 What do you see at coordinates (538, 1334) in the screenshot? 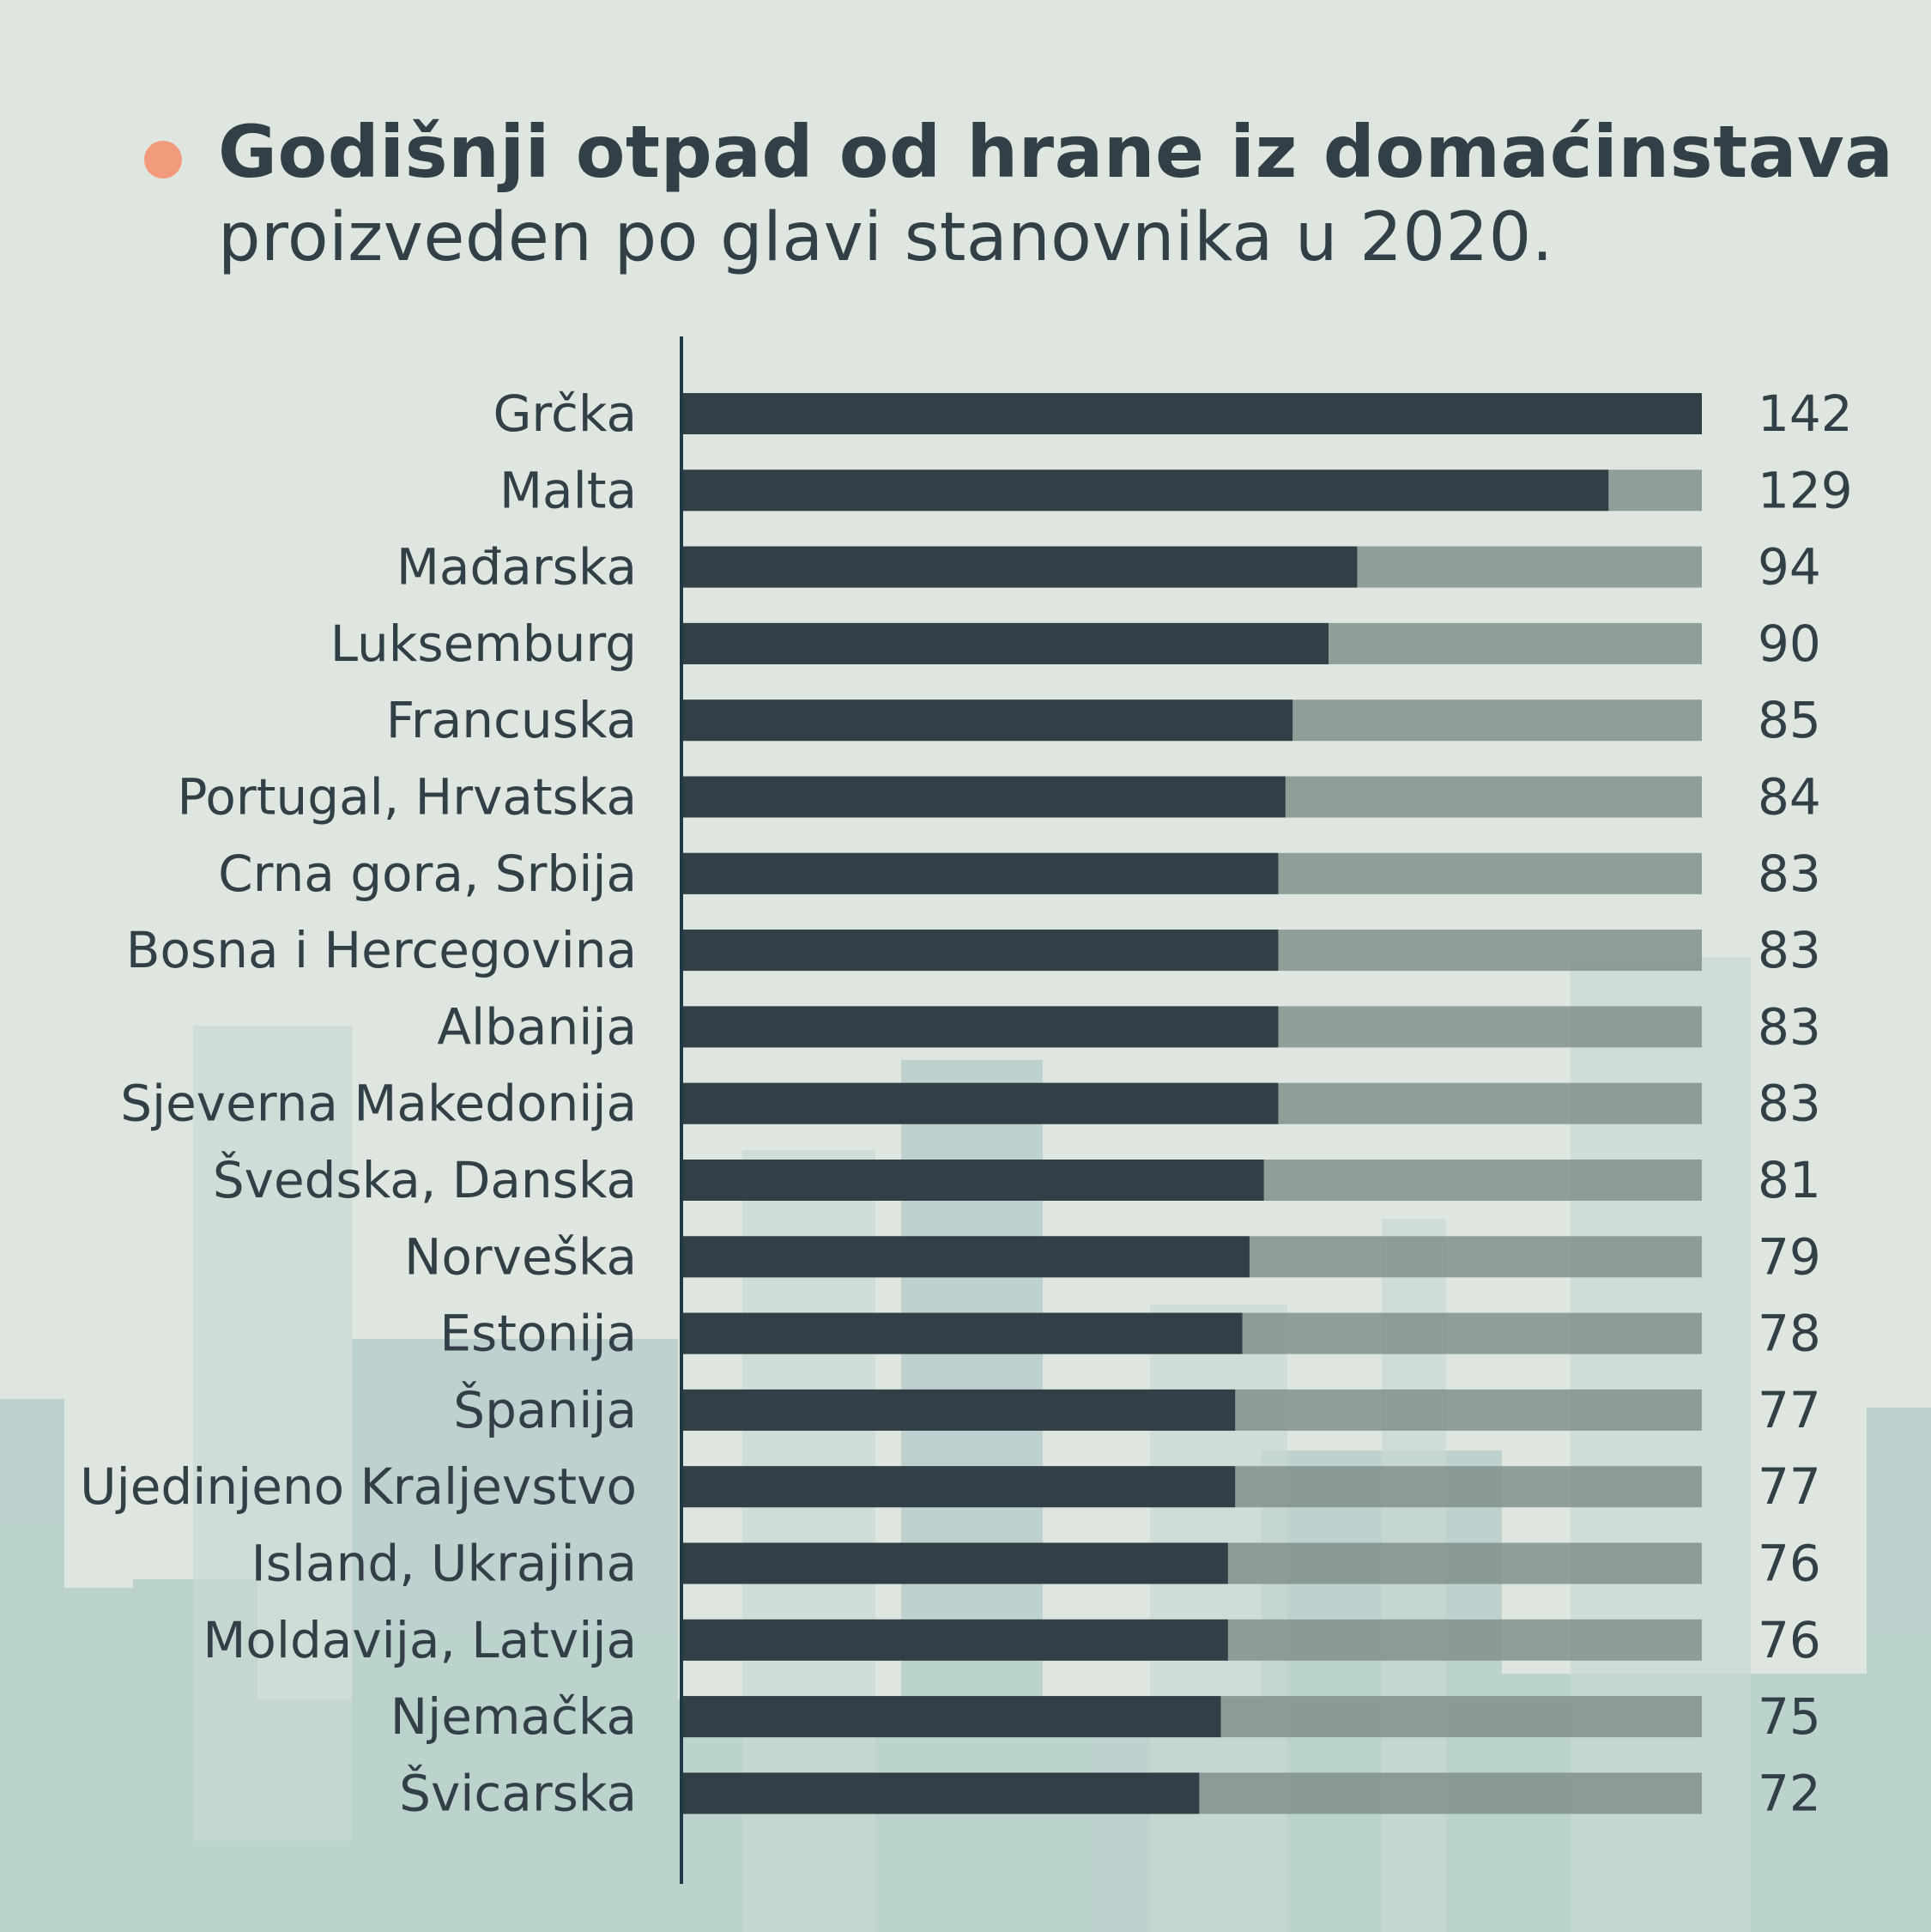
I see `category-label: Estonija` at bounding box center [538, 1334].